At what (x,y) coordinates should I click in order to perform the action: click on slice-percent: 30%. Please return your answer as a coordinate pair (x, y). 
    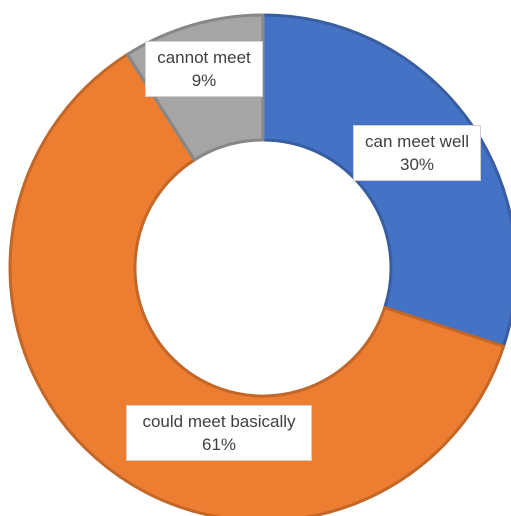
    Looking at the image, I should click on (417, 164).